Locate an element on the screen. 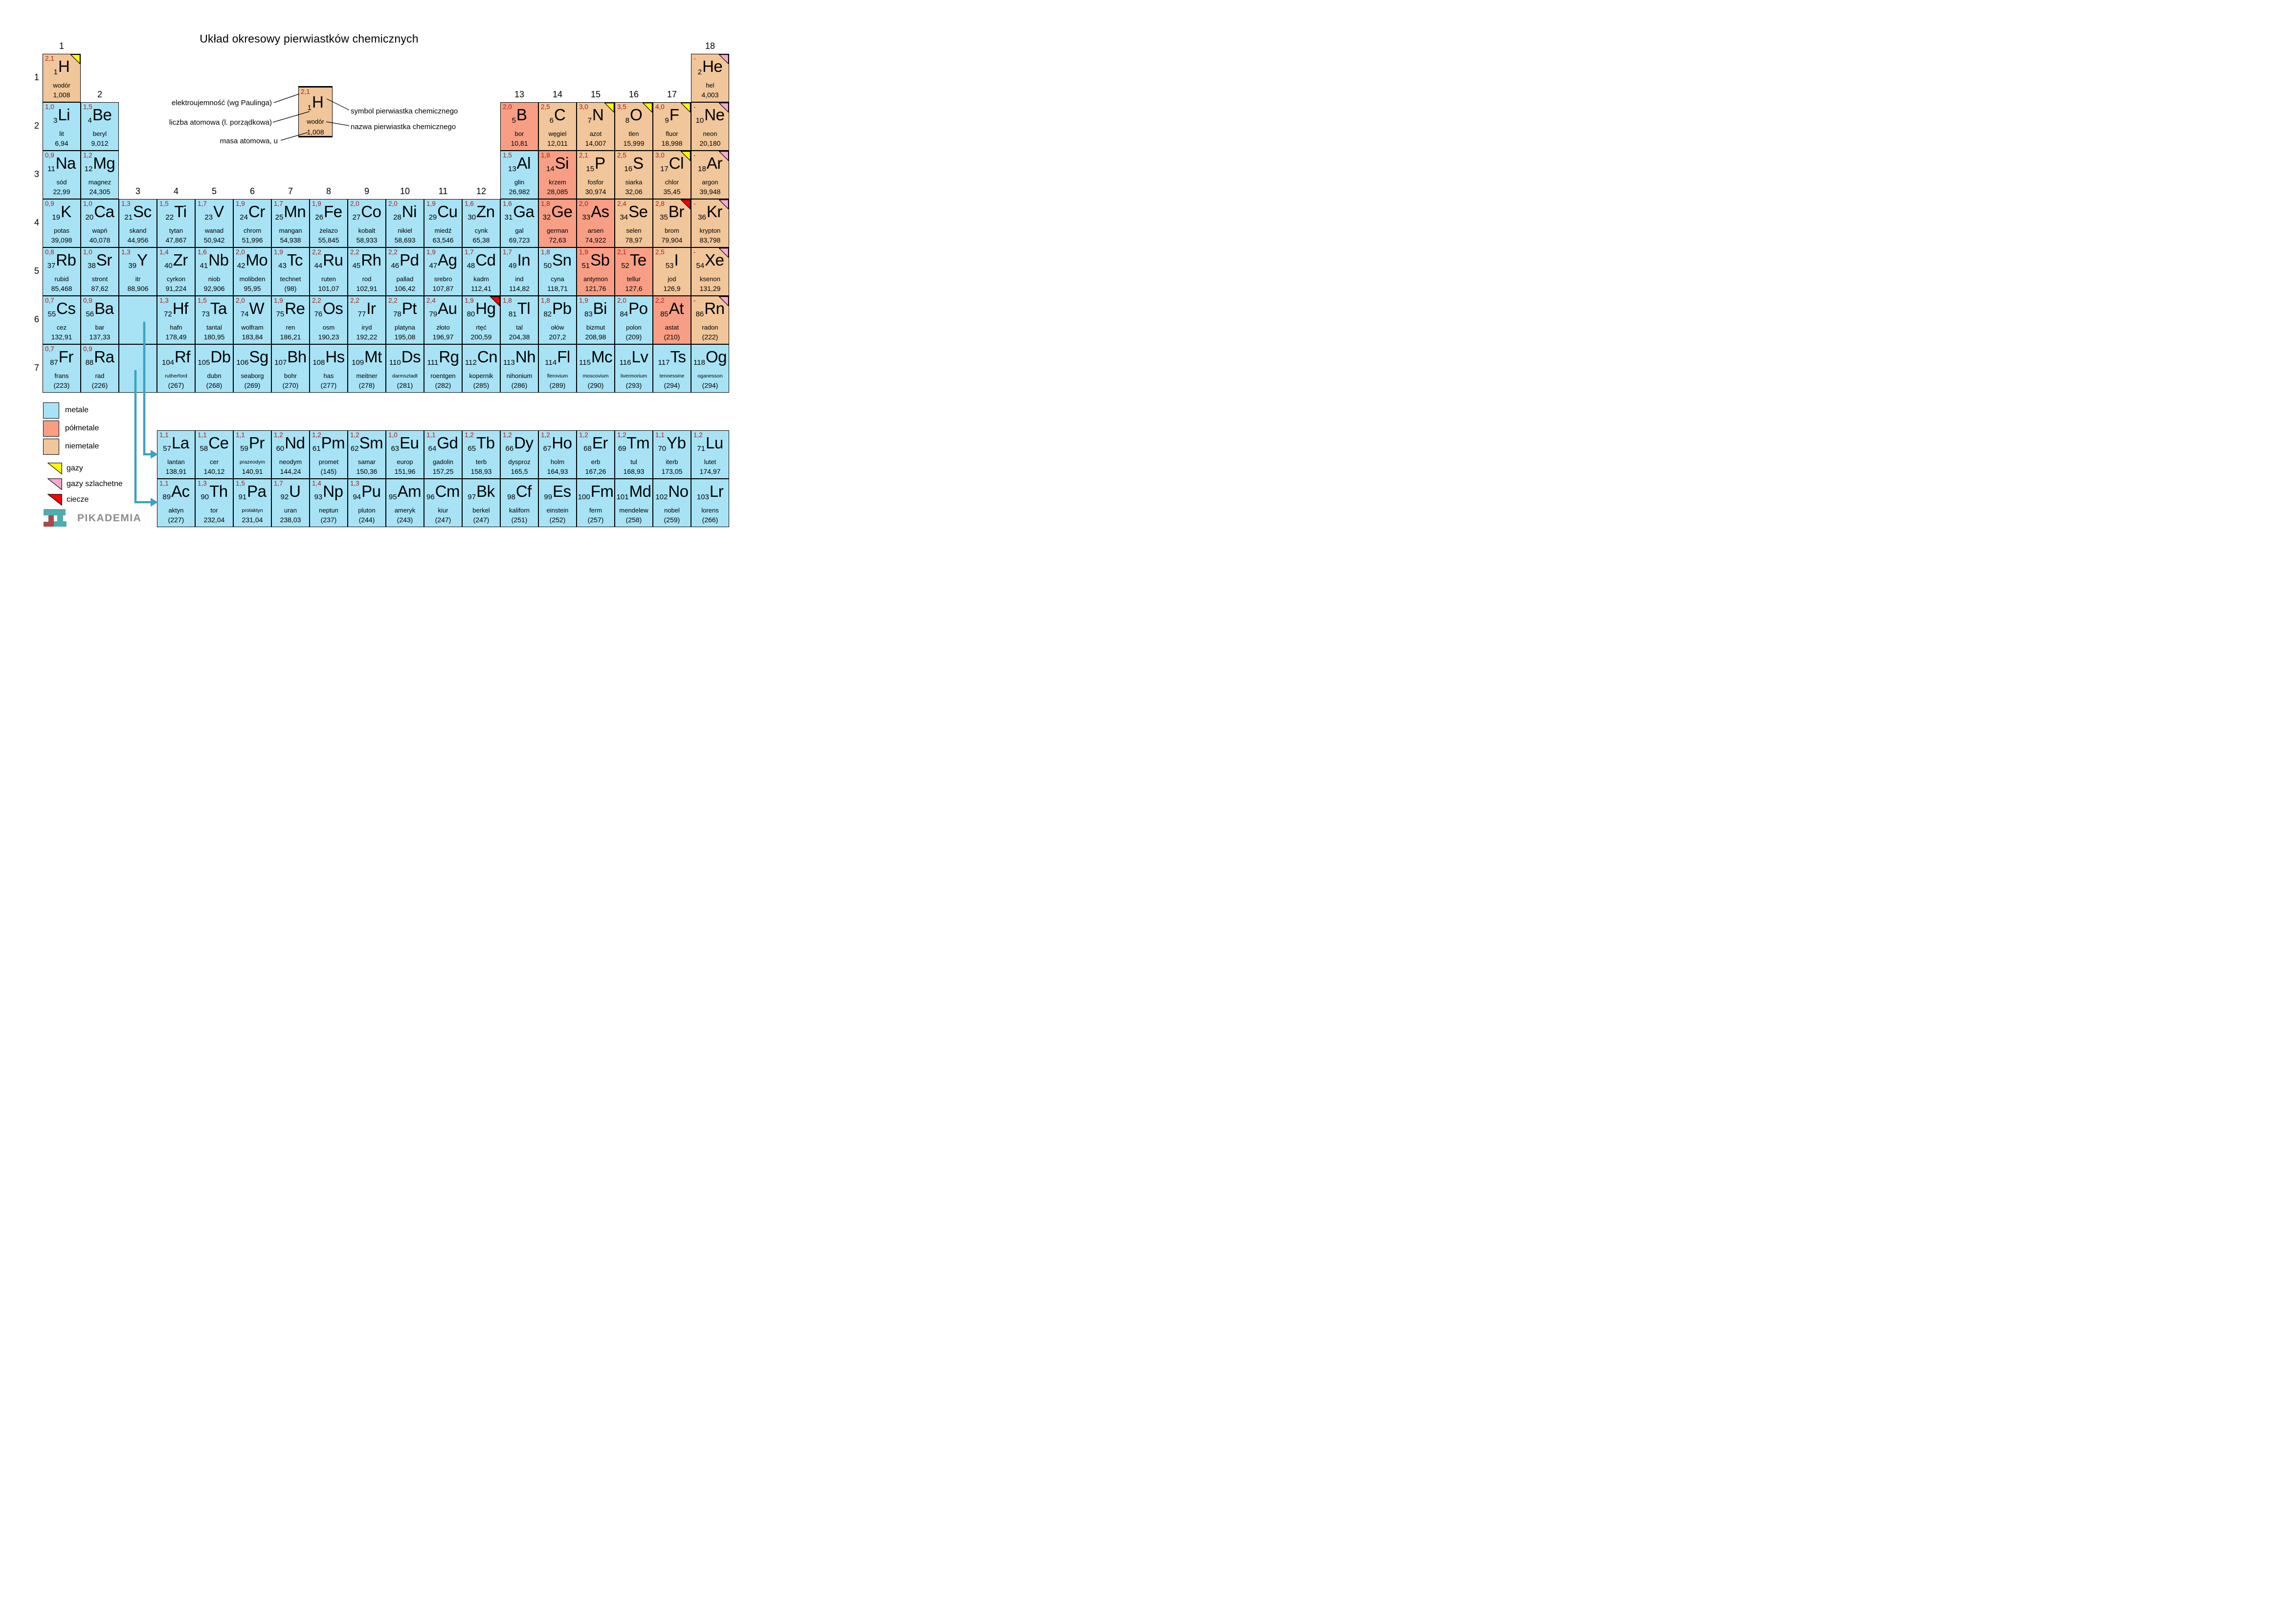 The image size is (2296, 1623). element-name: europ is located at coordinates (405, 462).